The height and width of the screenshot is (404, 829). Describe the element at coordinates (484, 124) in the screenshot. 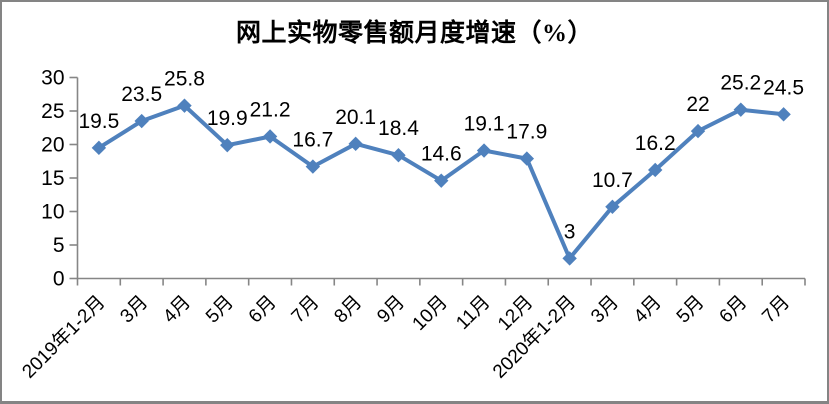

I see `data-point-label: 19.1` at that location.